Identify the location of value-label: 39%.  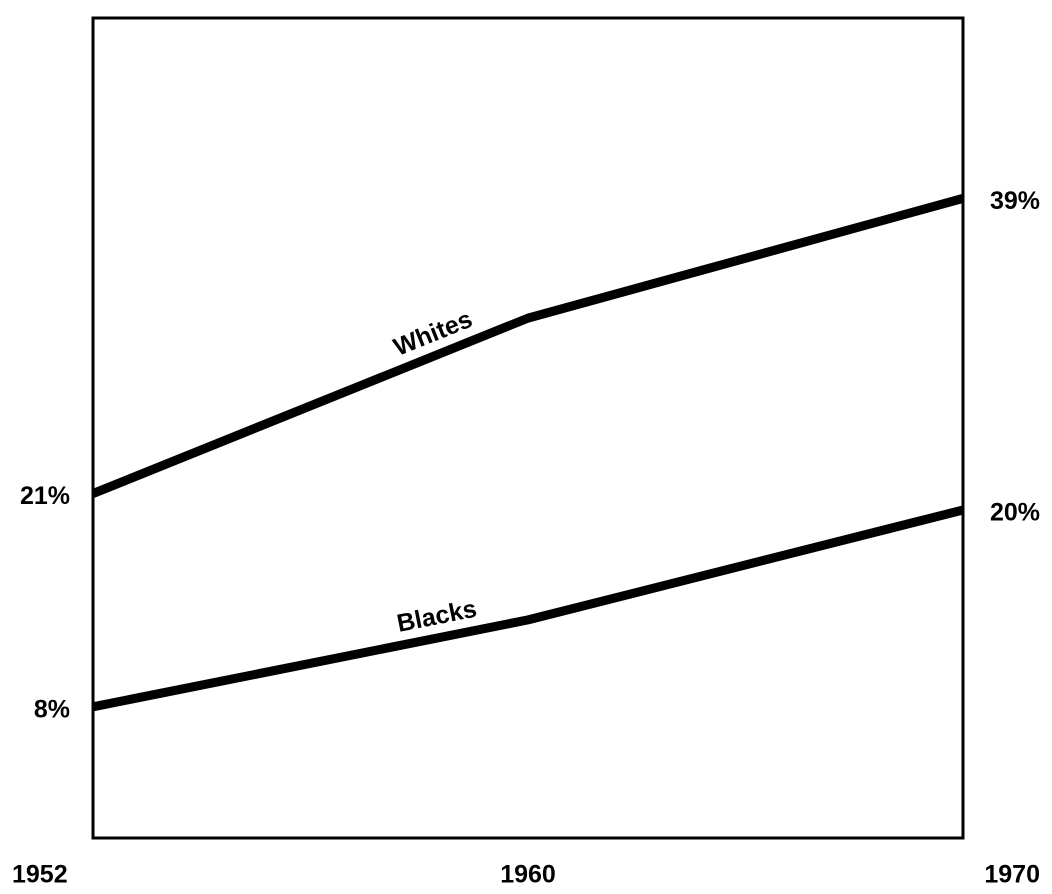
(1015, 201).